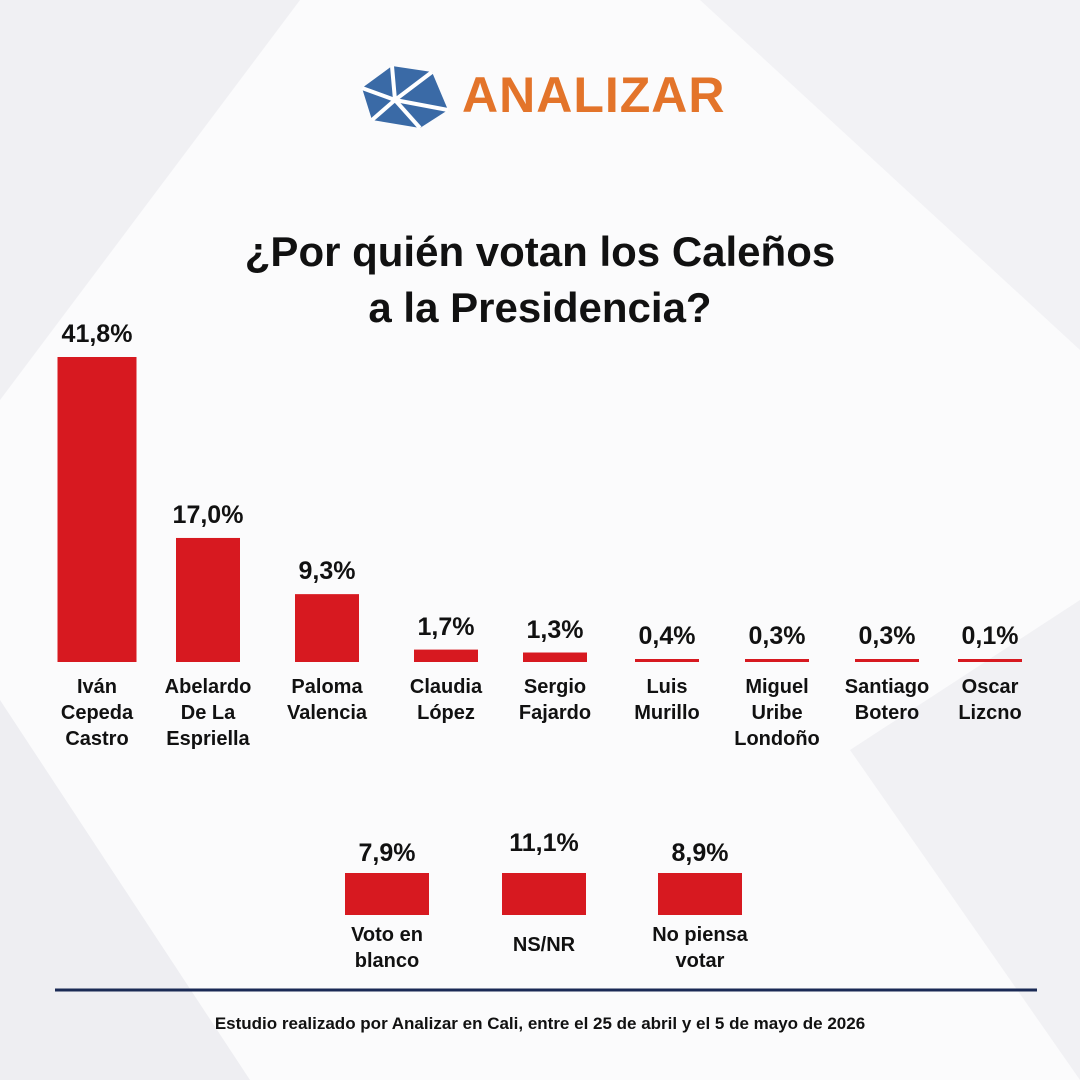 This screenshot has height=1080, width=1080. What do you see at coordinates (594, 95) in the screenshot?
I see `brand: ANALIZAR` at bounding box center [594, 95].